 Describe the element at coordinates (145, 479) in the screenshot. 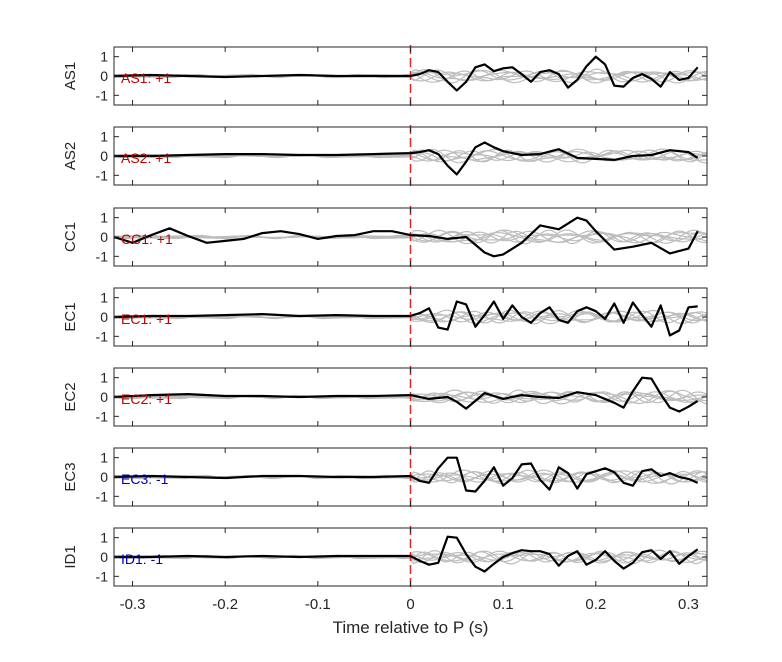

I see `polarity-annotation: EC3: -1` at that location.